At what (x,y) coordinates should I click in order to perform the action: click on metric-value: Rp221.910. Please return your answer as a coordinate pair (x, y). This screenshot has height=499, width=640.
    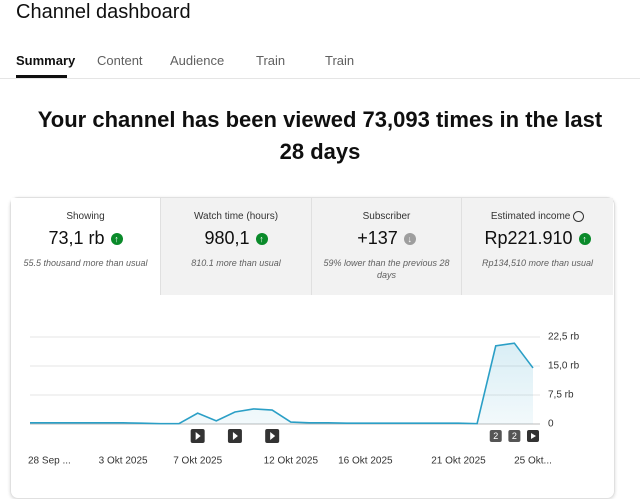
    Looking at the image, I should click on (528, 238).